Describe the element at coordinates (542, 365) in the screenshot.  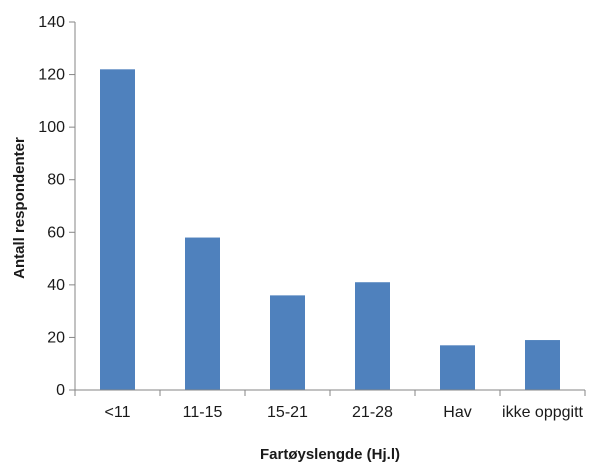
I see `bar-ikke oppgitt` at that location.